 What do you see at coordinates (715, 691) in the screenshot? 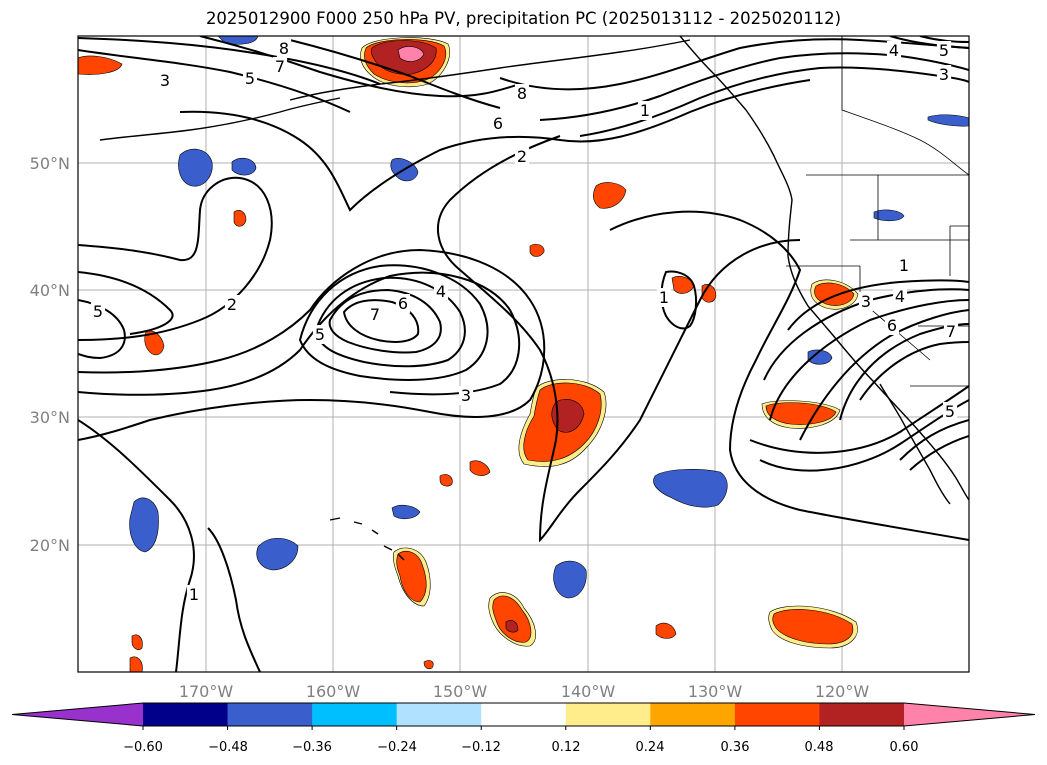
I see `lon-tick-label: 130°W` at bounding box center [715, 691].